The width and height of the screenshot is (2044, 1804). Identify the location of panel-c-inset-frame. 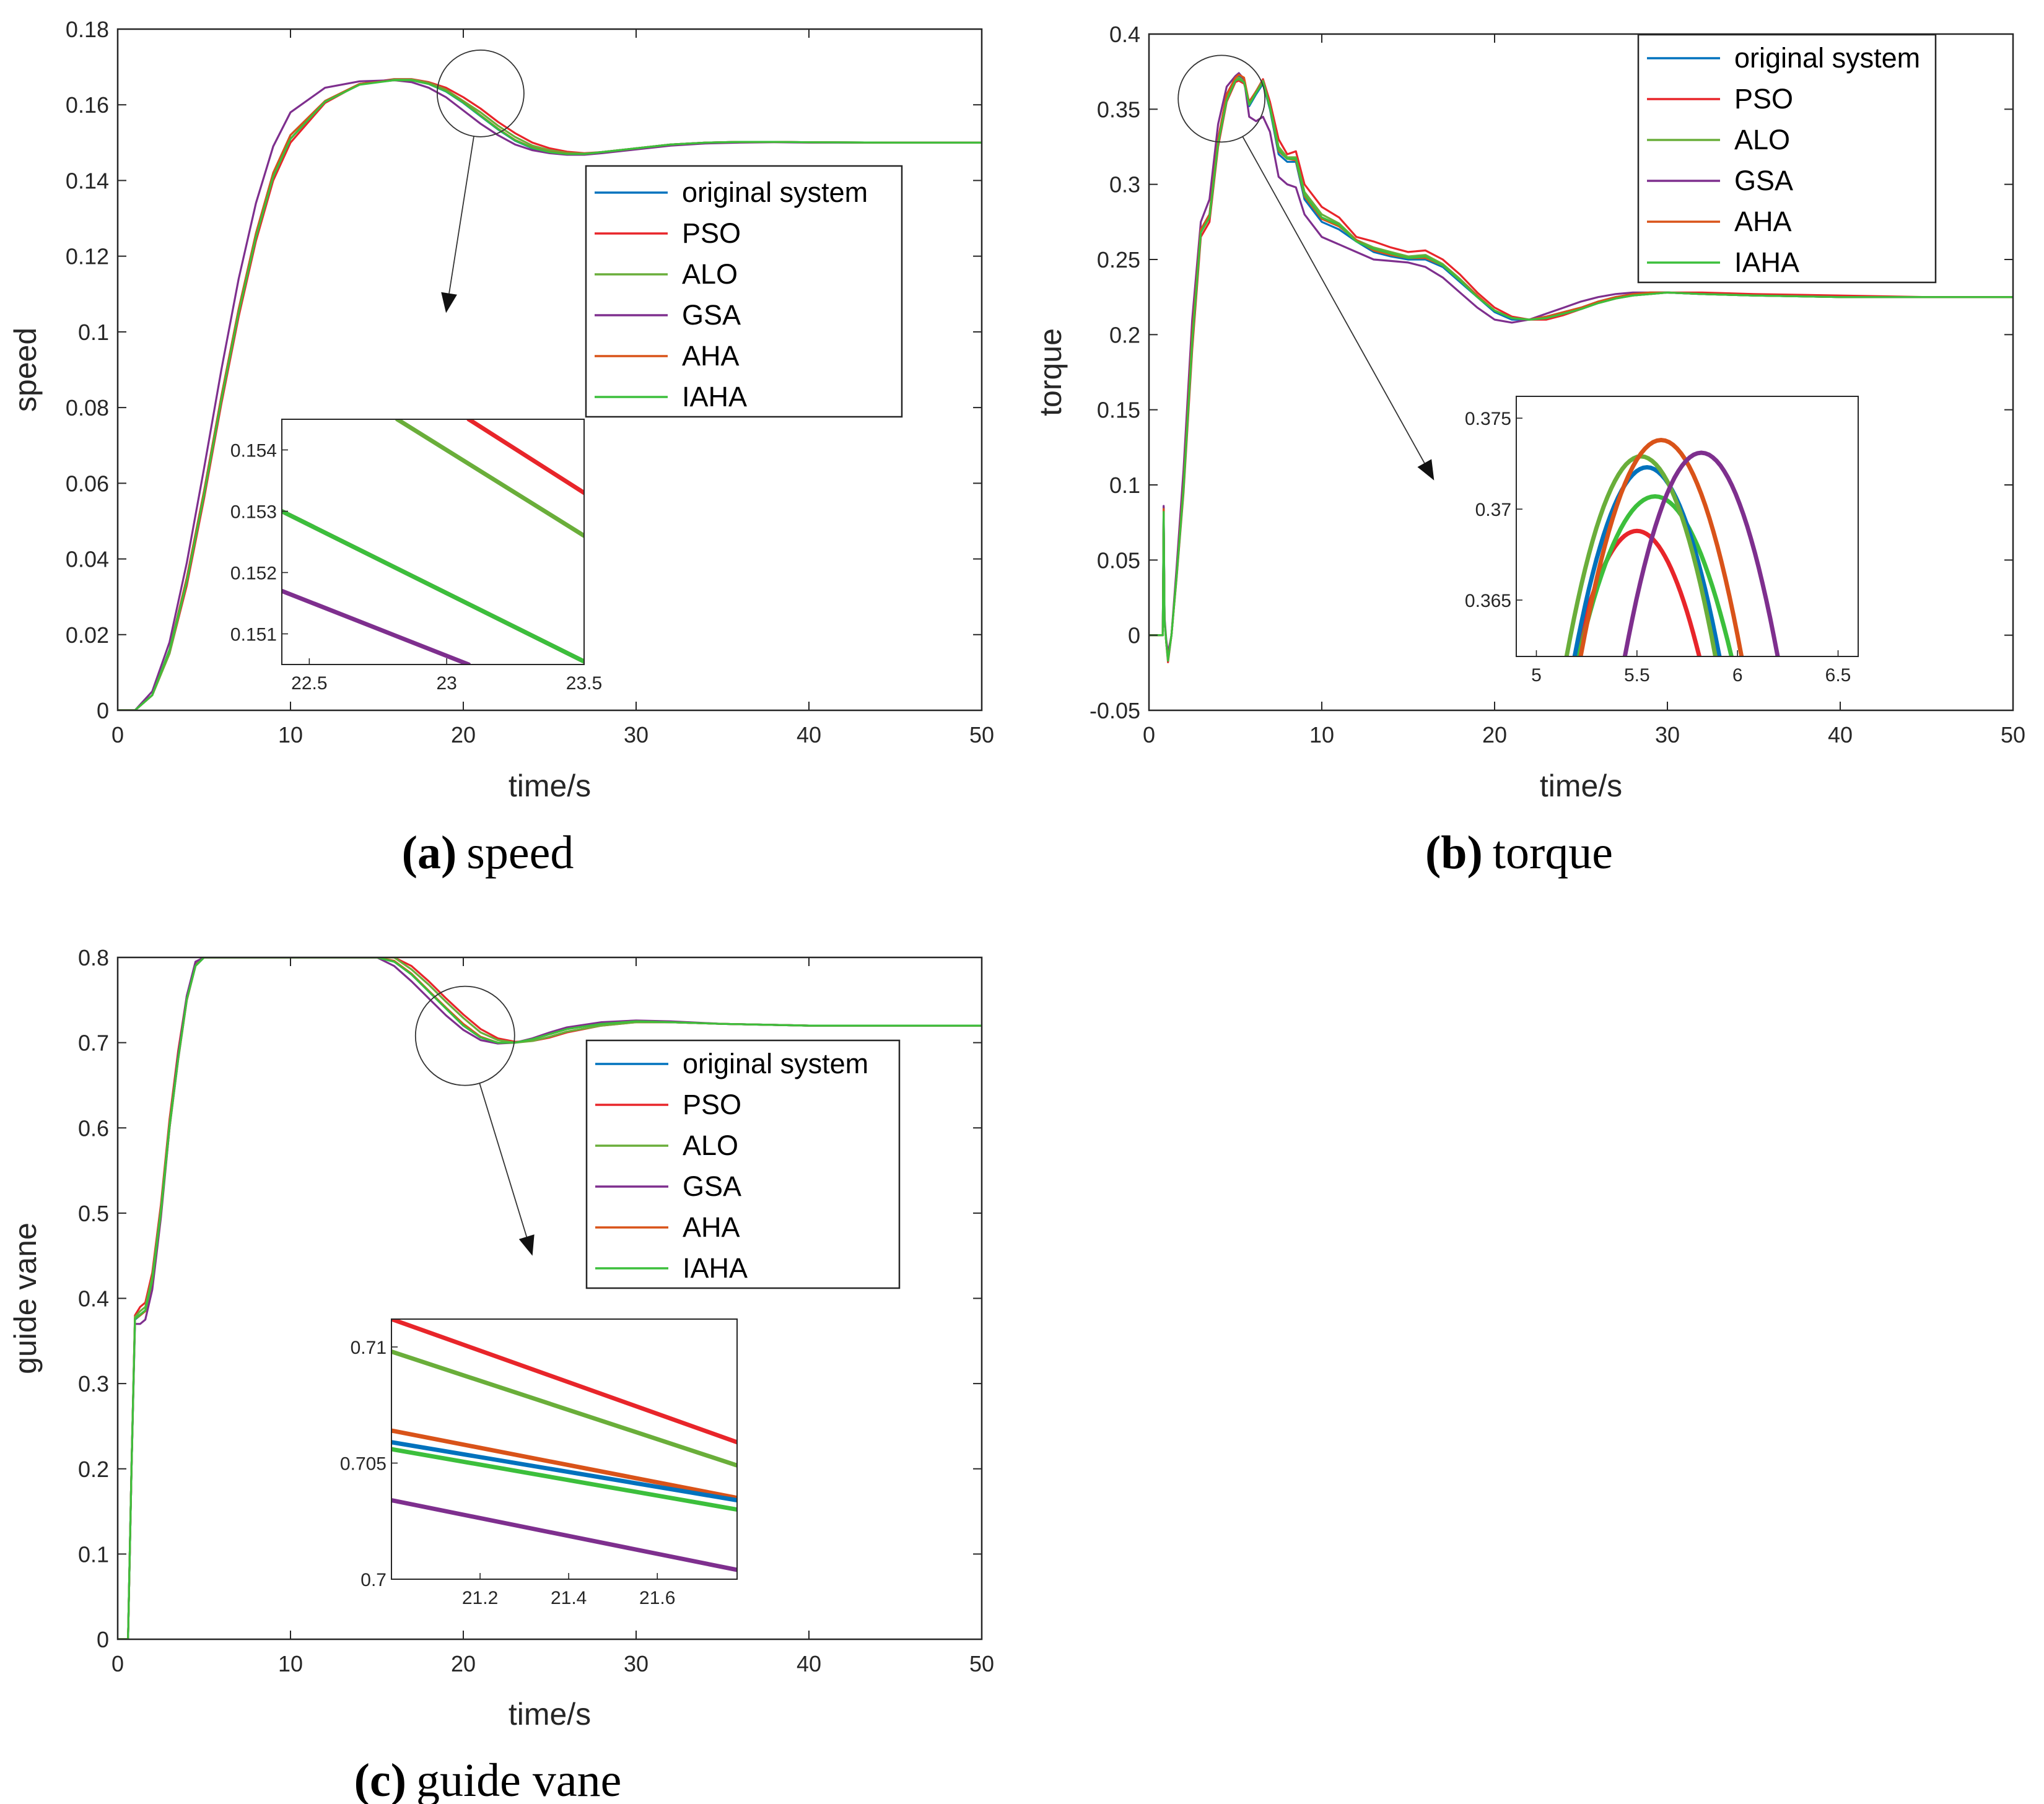
(564, 1449).